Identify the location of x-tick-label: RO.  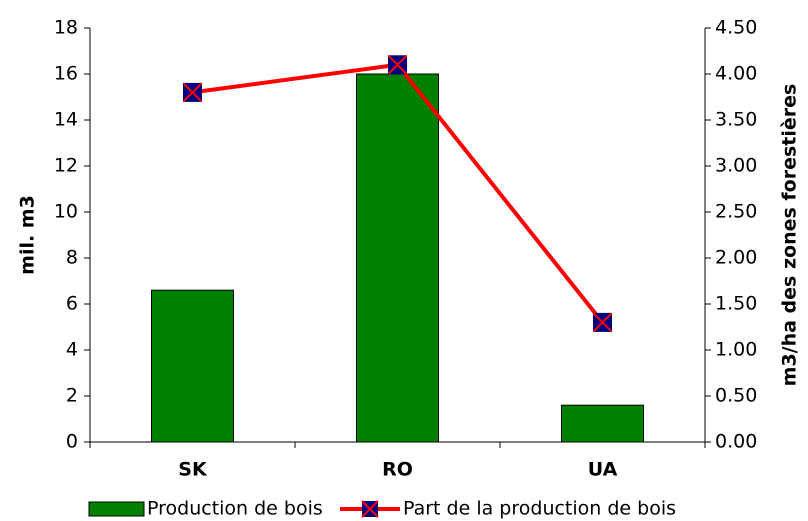
(397, 470).